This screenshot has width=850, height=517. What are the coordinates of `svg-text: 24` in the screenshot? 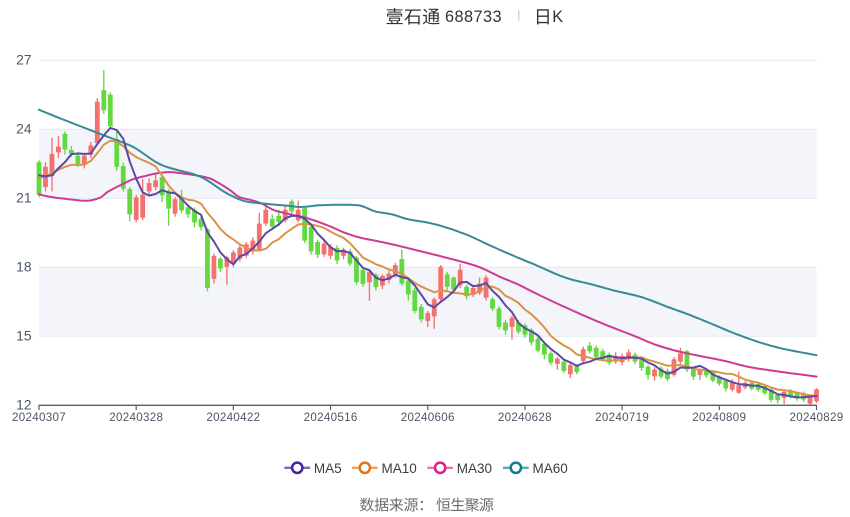 It's located at (24, 128).